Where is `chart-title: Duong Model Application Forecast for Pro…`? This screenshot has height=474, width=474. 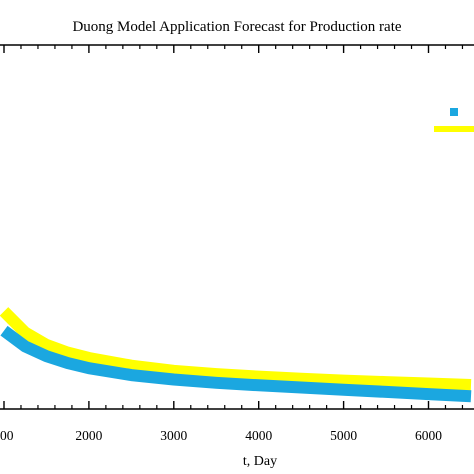 chart-title: Duong Model Application Forecast for Pro… is located at coordinates (236, 27).